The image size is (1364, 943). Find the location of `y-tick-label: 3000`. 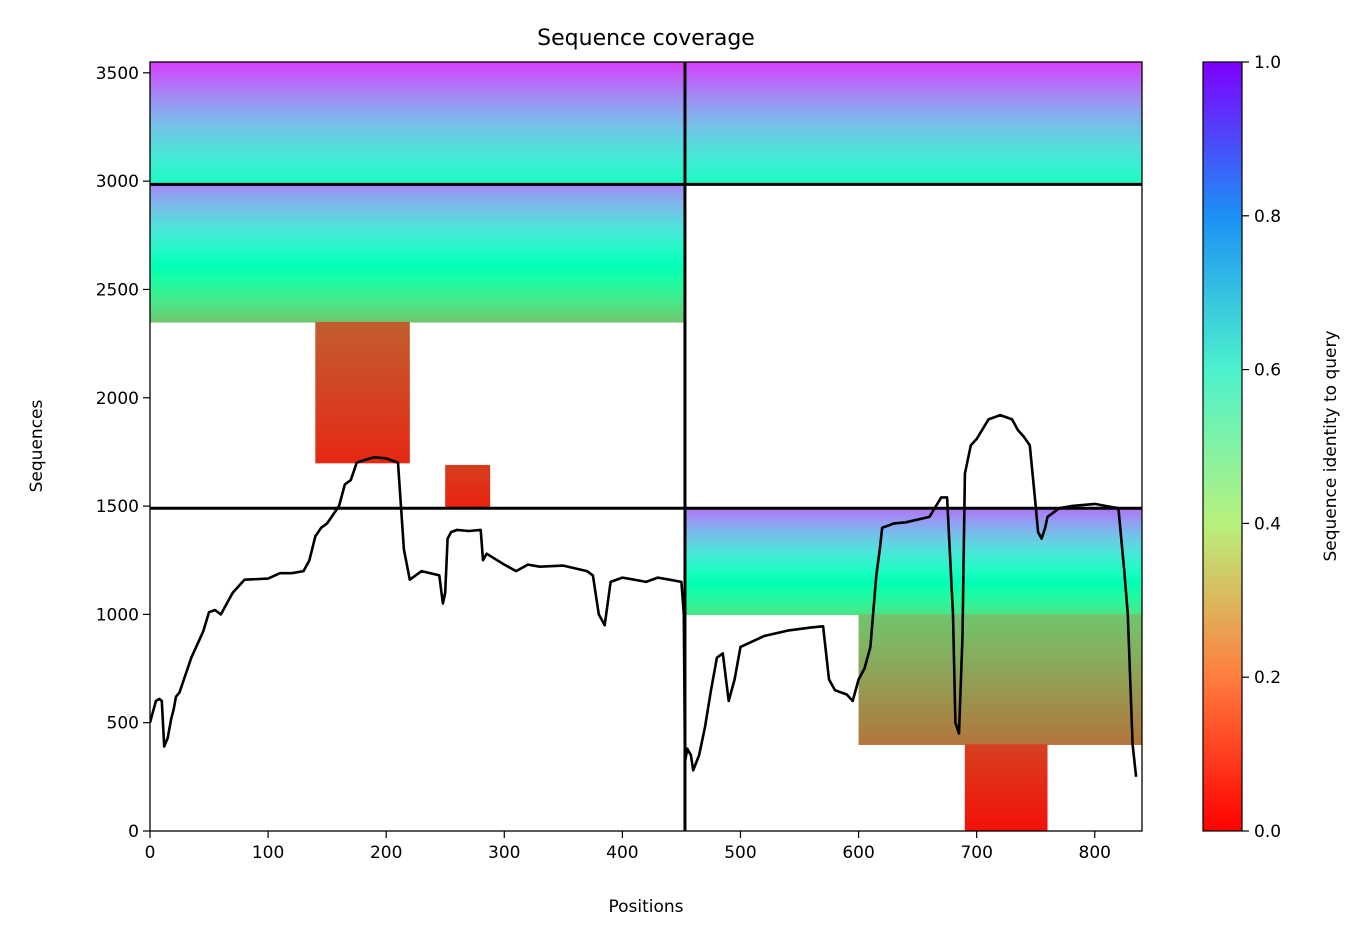

y-tick-label: 3000 is located at coordinates (117, 182).